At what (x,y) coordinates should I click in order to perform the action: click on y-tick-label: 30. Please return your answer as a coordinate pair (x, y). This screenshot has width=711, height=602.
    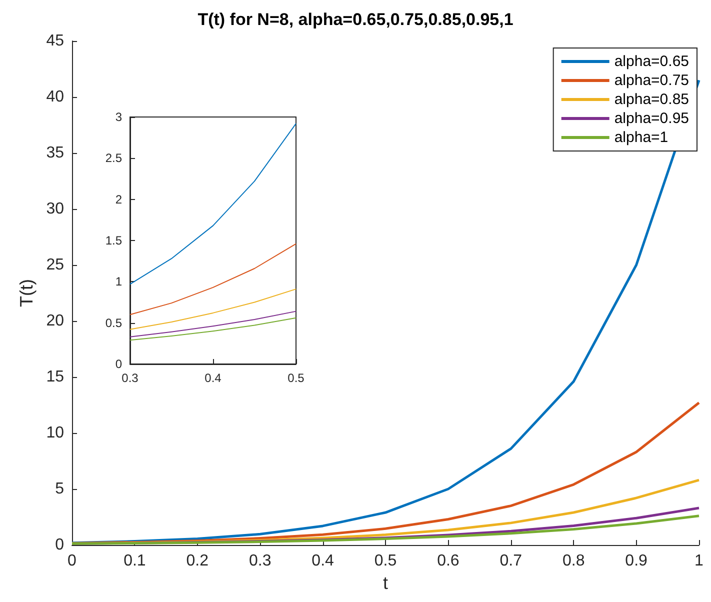
    Looking at the image, I should click on (55, 209).